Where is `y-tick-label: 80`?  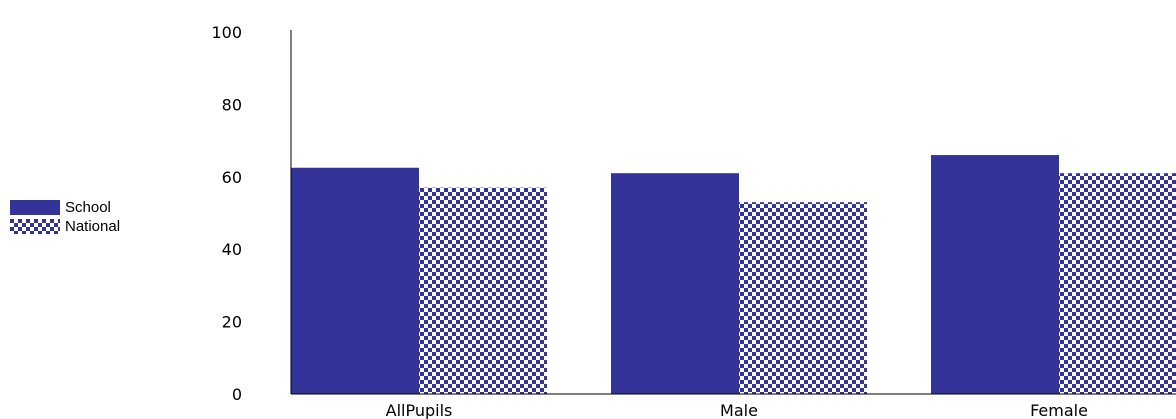 y-tick-label: 80 is located at coordinates (232, 104).